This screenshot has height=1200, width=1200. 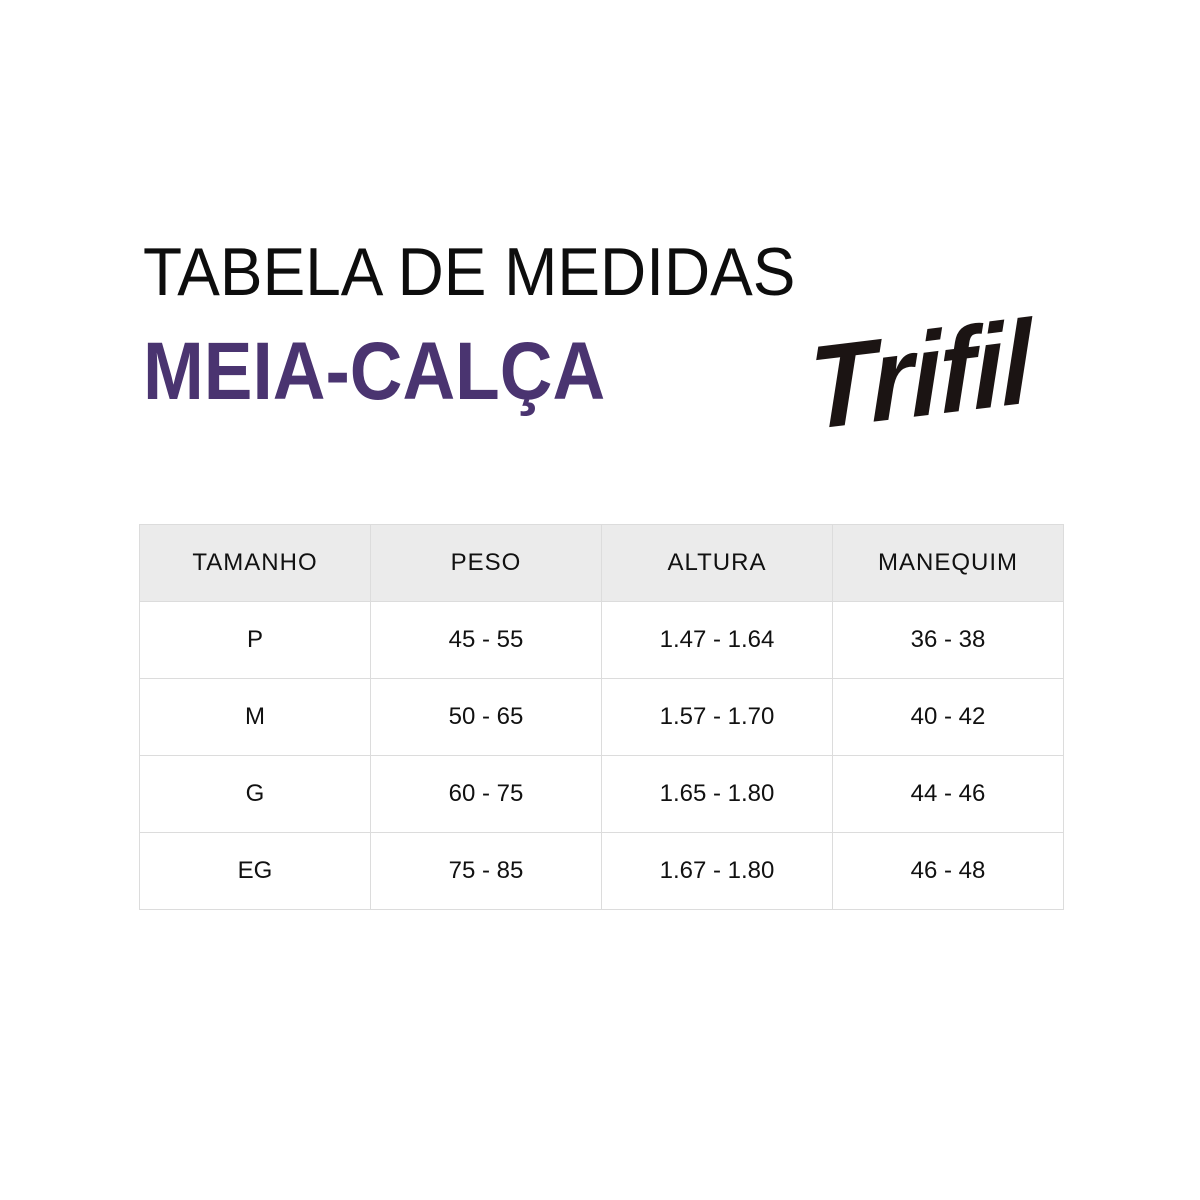 I want to click on cell-altura: 1.67 - 1.80, so click(x=717, y=871).